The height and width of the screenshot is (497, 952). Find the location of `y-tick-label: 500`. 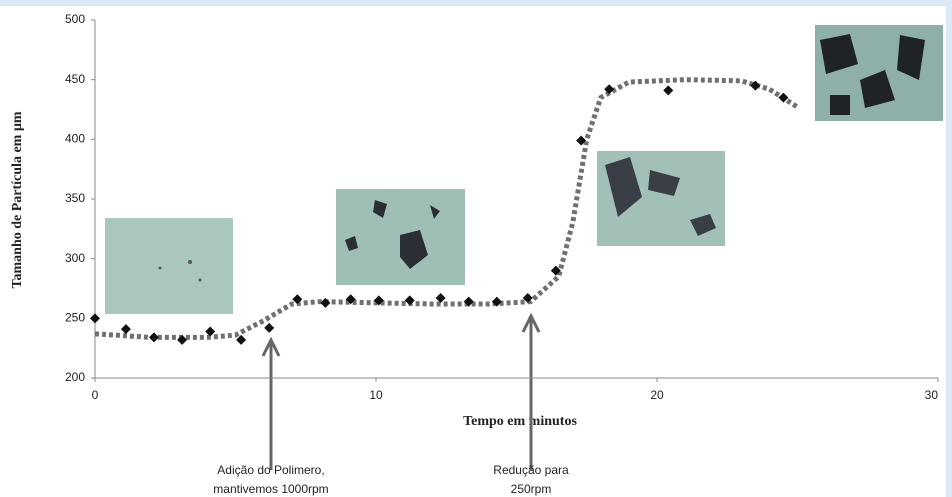

y-tick-label: 500 is located at coordinates (75, 19).